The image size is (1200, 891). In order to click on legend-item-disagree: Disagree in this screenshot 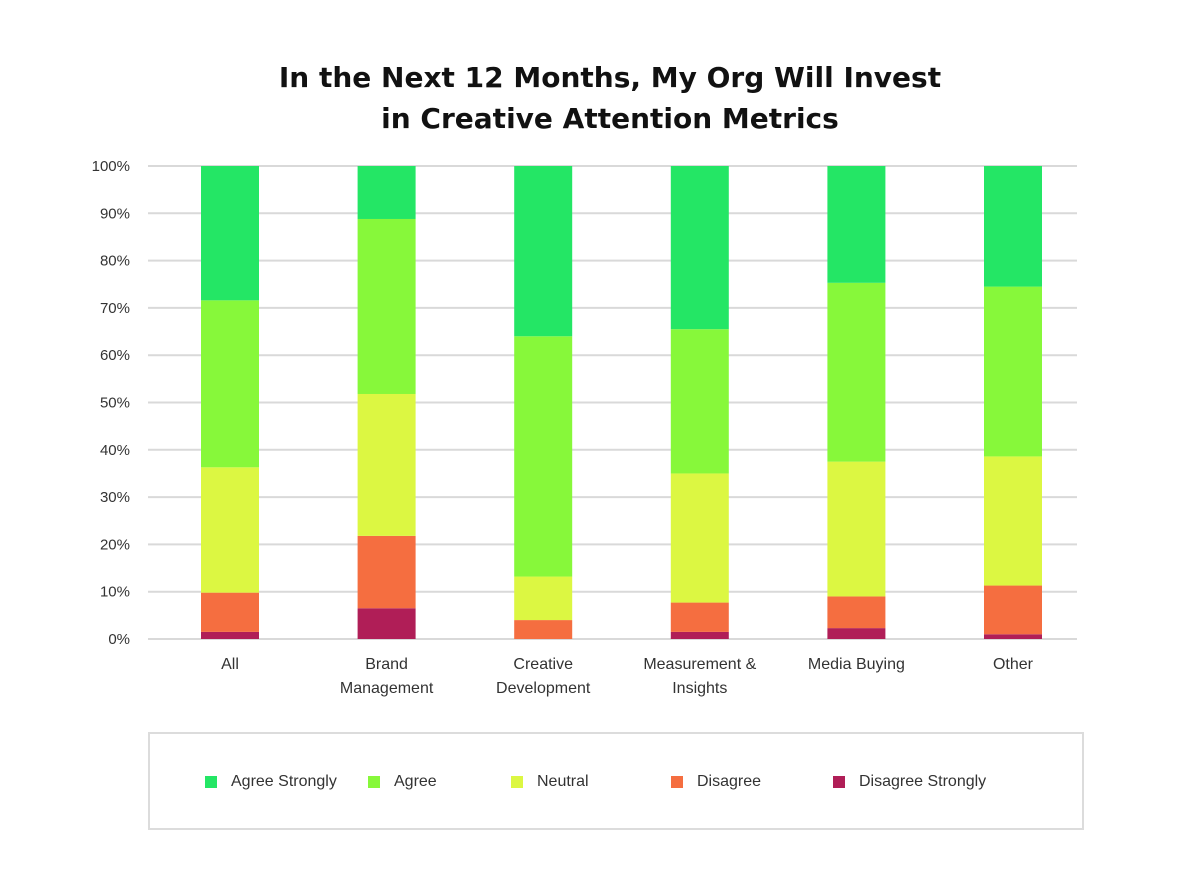, I will do `click(716, 782)`.